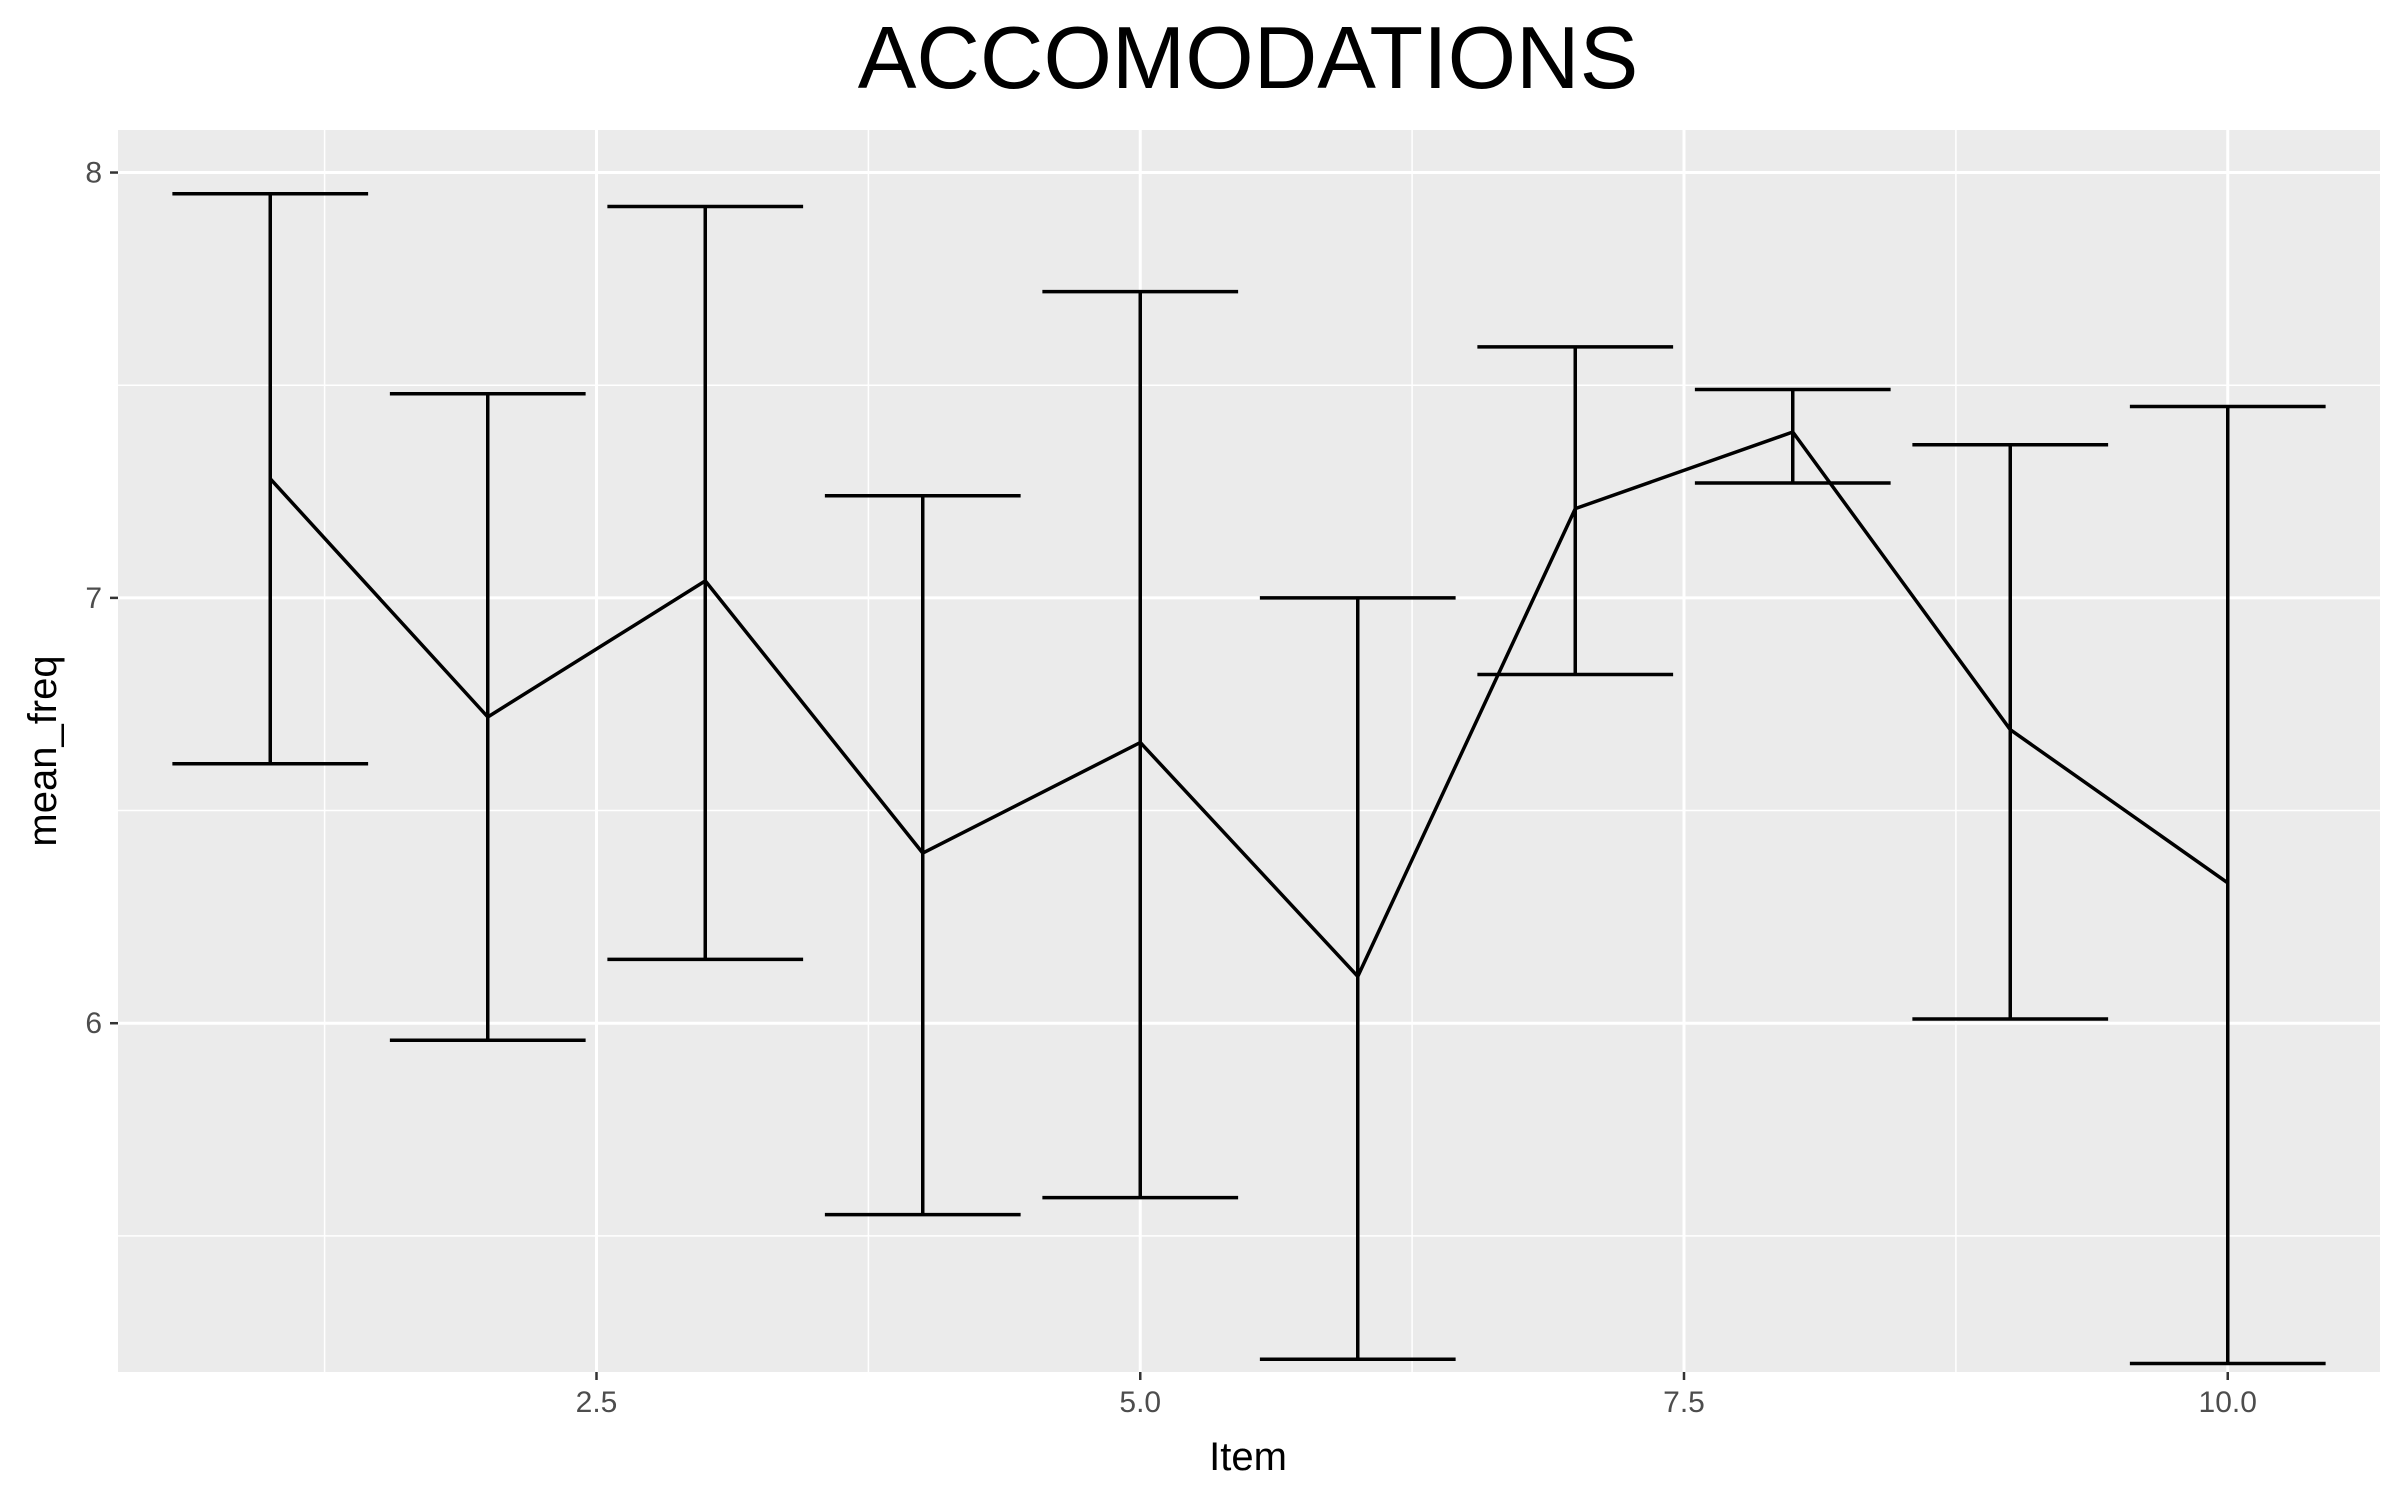  I want to click on x-axis-title: Item, so click(1248, 1457).